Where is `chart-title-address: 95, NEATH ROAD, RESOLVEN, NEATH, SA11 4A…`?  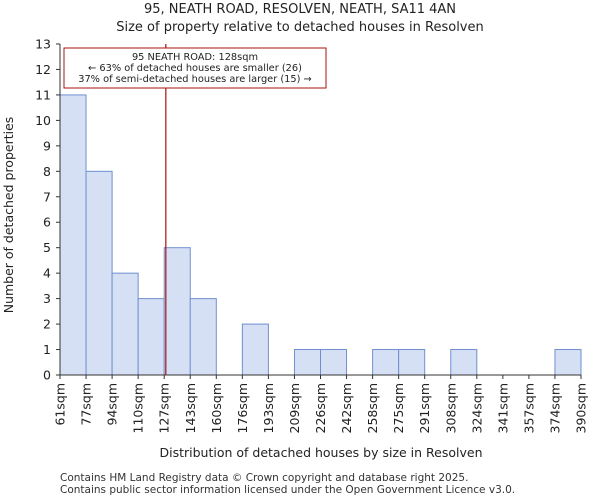 chart-title-address: 95, NEATH ROAD, RESOLVEN, NEATH, SA11 4A… is located at coordinates (300, 9).